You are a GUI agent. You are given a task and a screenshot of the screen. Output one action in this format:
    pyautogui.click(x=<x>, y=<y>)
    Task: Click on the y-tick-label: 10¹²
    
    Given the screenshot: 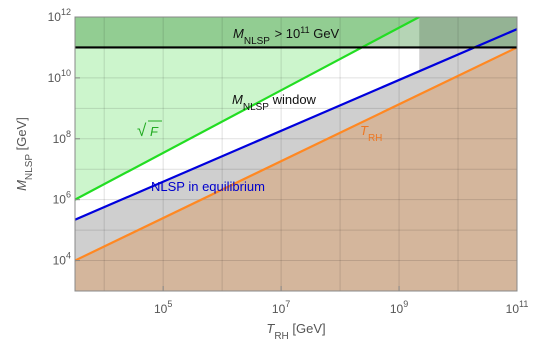 What is the action you would take?
    pyautogui.click(x=59, y=15)
    